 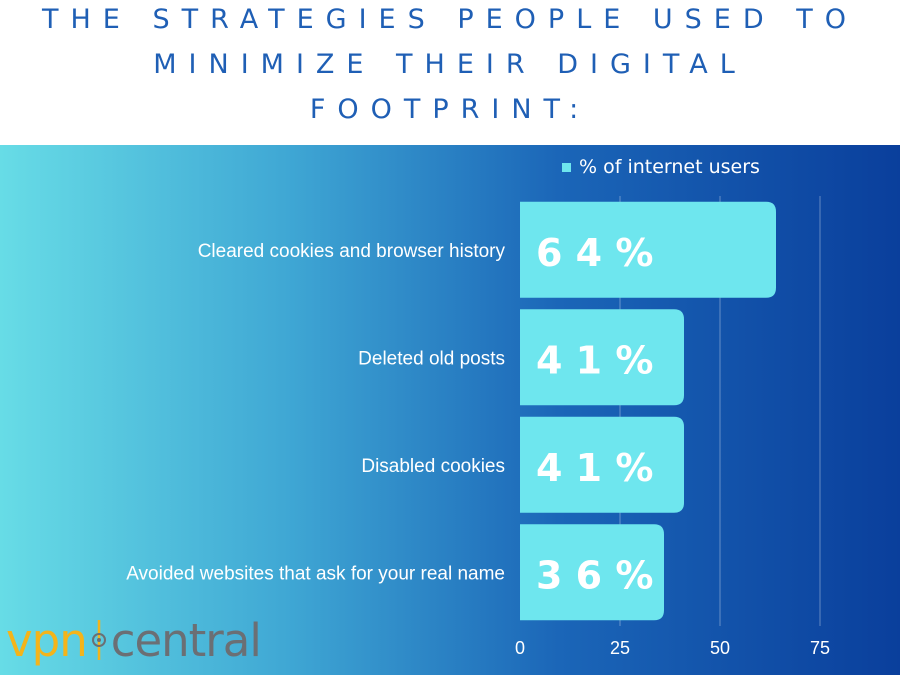 I want to click on legend-label: % of internet users, so click(x=669, y=167).